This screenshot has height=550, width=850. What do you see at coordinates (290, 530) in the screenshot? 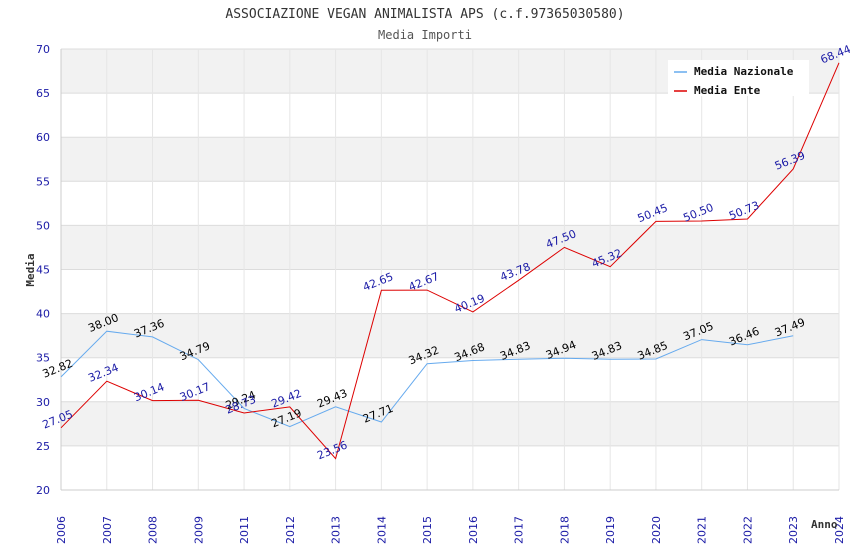
I see `x-tick-label: 2012` at bounding box center [290, 530].